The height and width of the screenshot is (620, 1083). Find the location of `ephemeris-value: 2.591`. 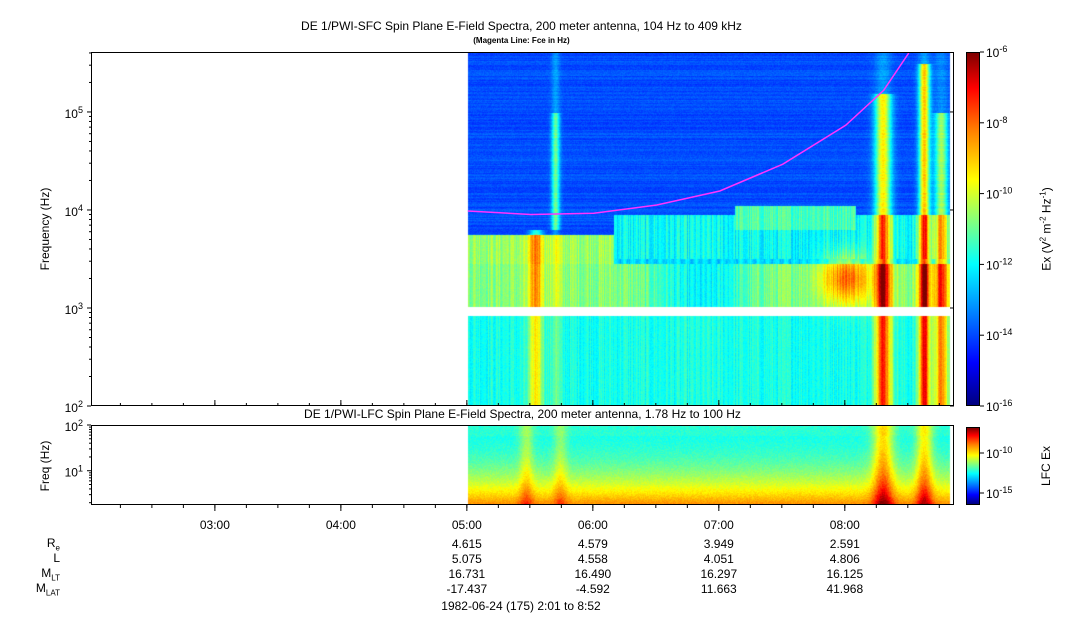

ephemeris-value: 2.591 is located at coordinates (844, 544).